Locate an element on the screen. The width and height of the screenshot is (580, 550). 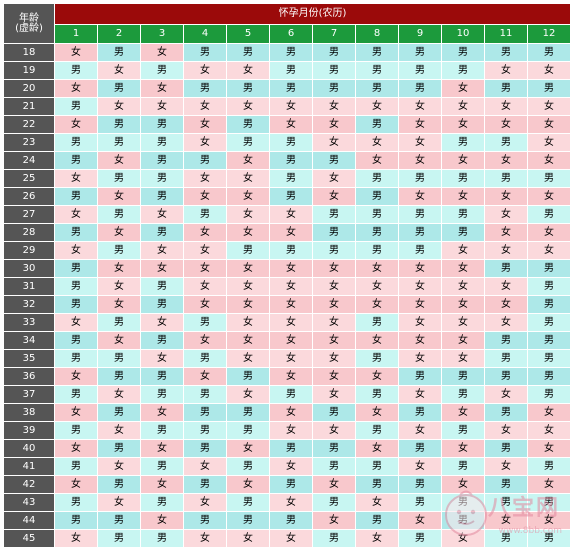
age-cell: 22 is located at coordinates (29, 124).